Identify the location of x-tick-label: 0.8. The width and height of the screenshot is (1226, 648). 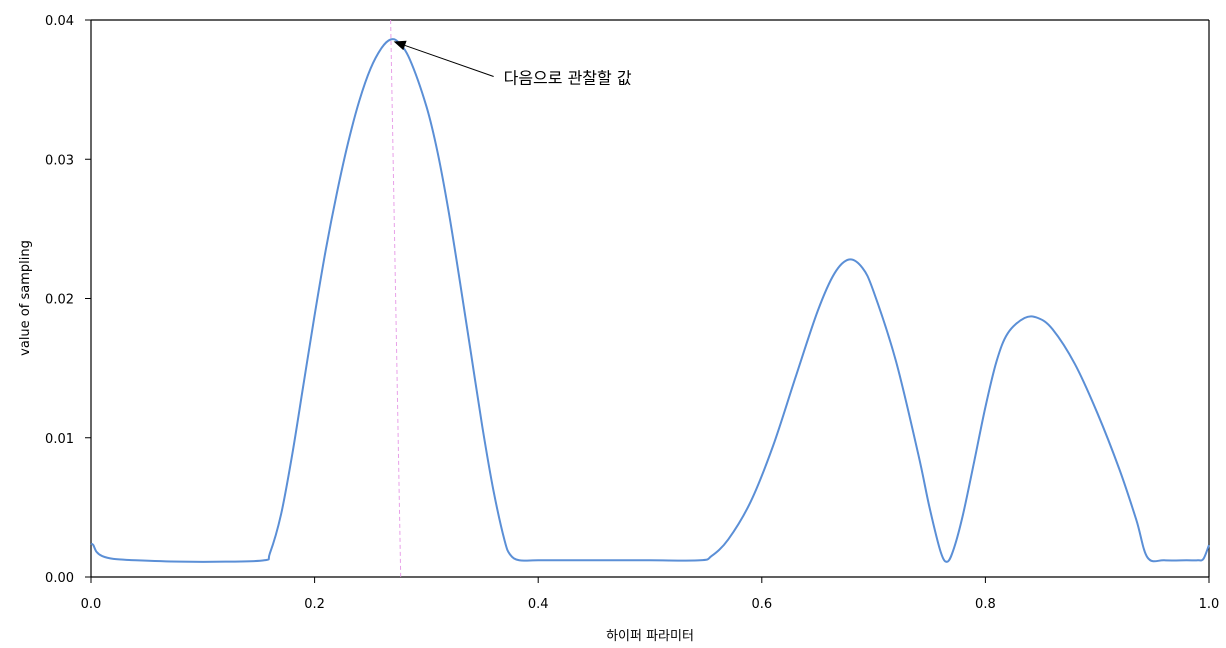
(985, 604).